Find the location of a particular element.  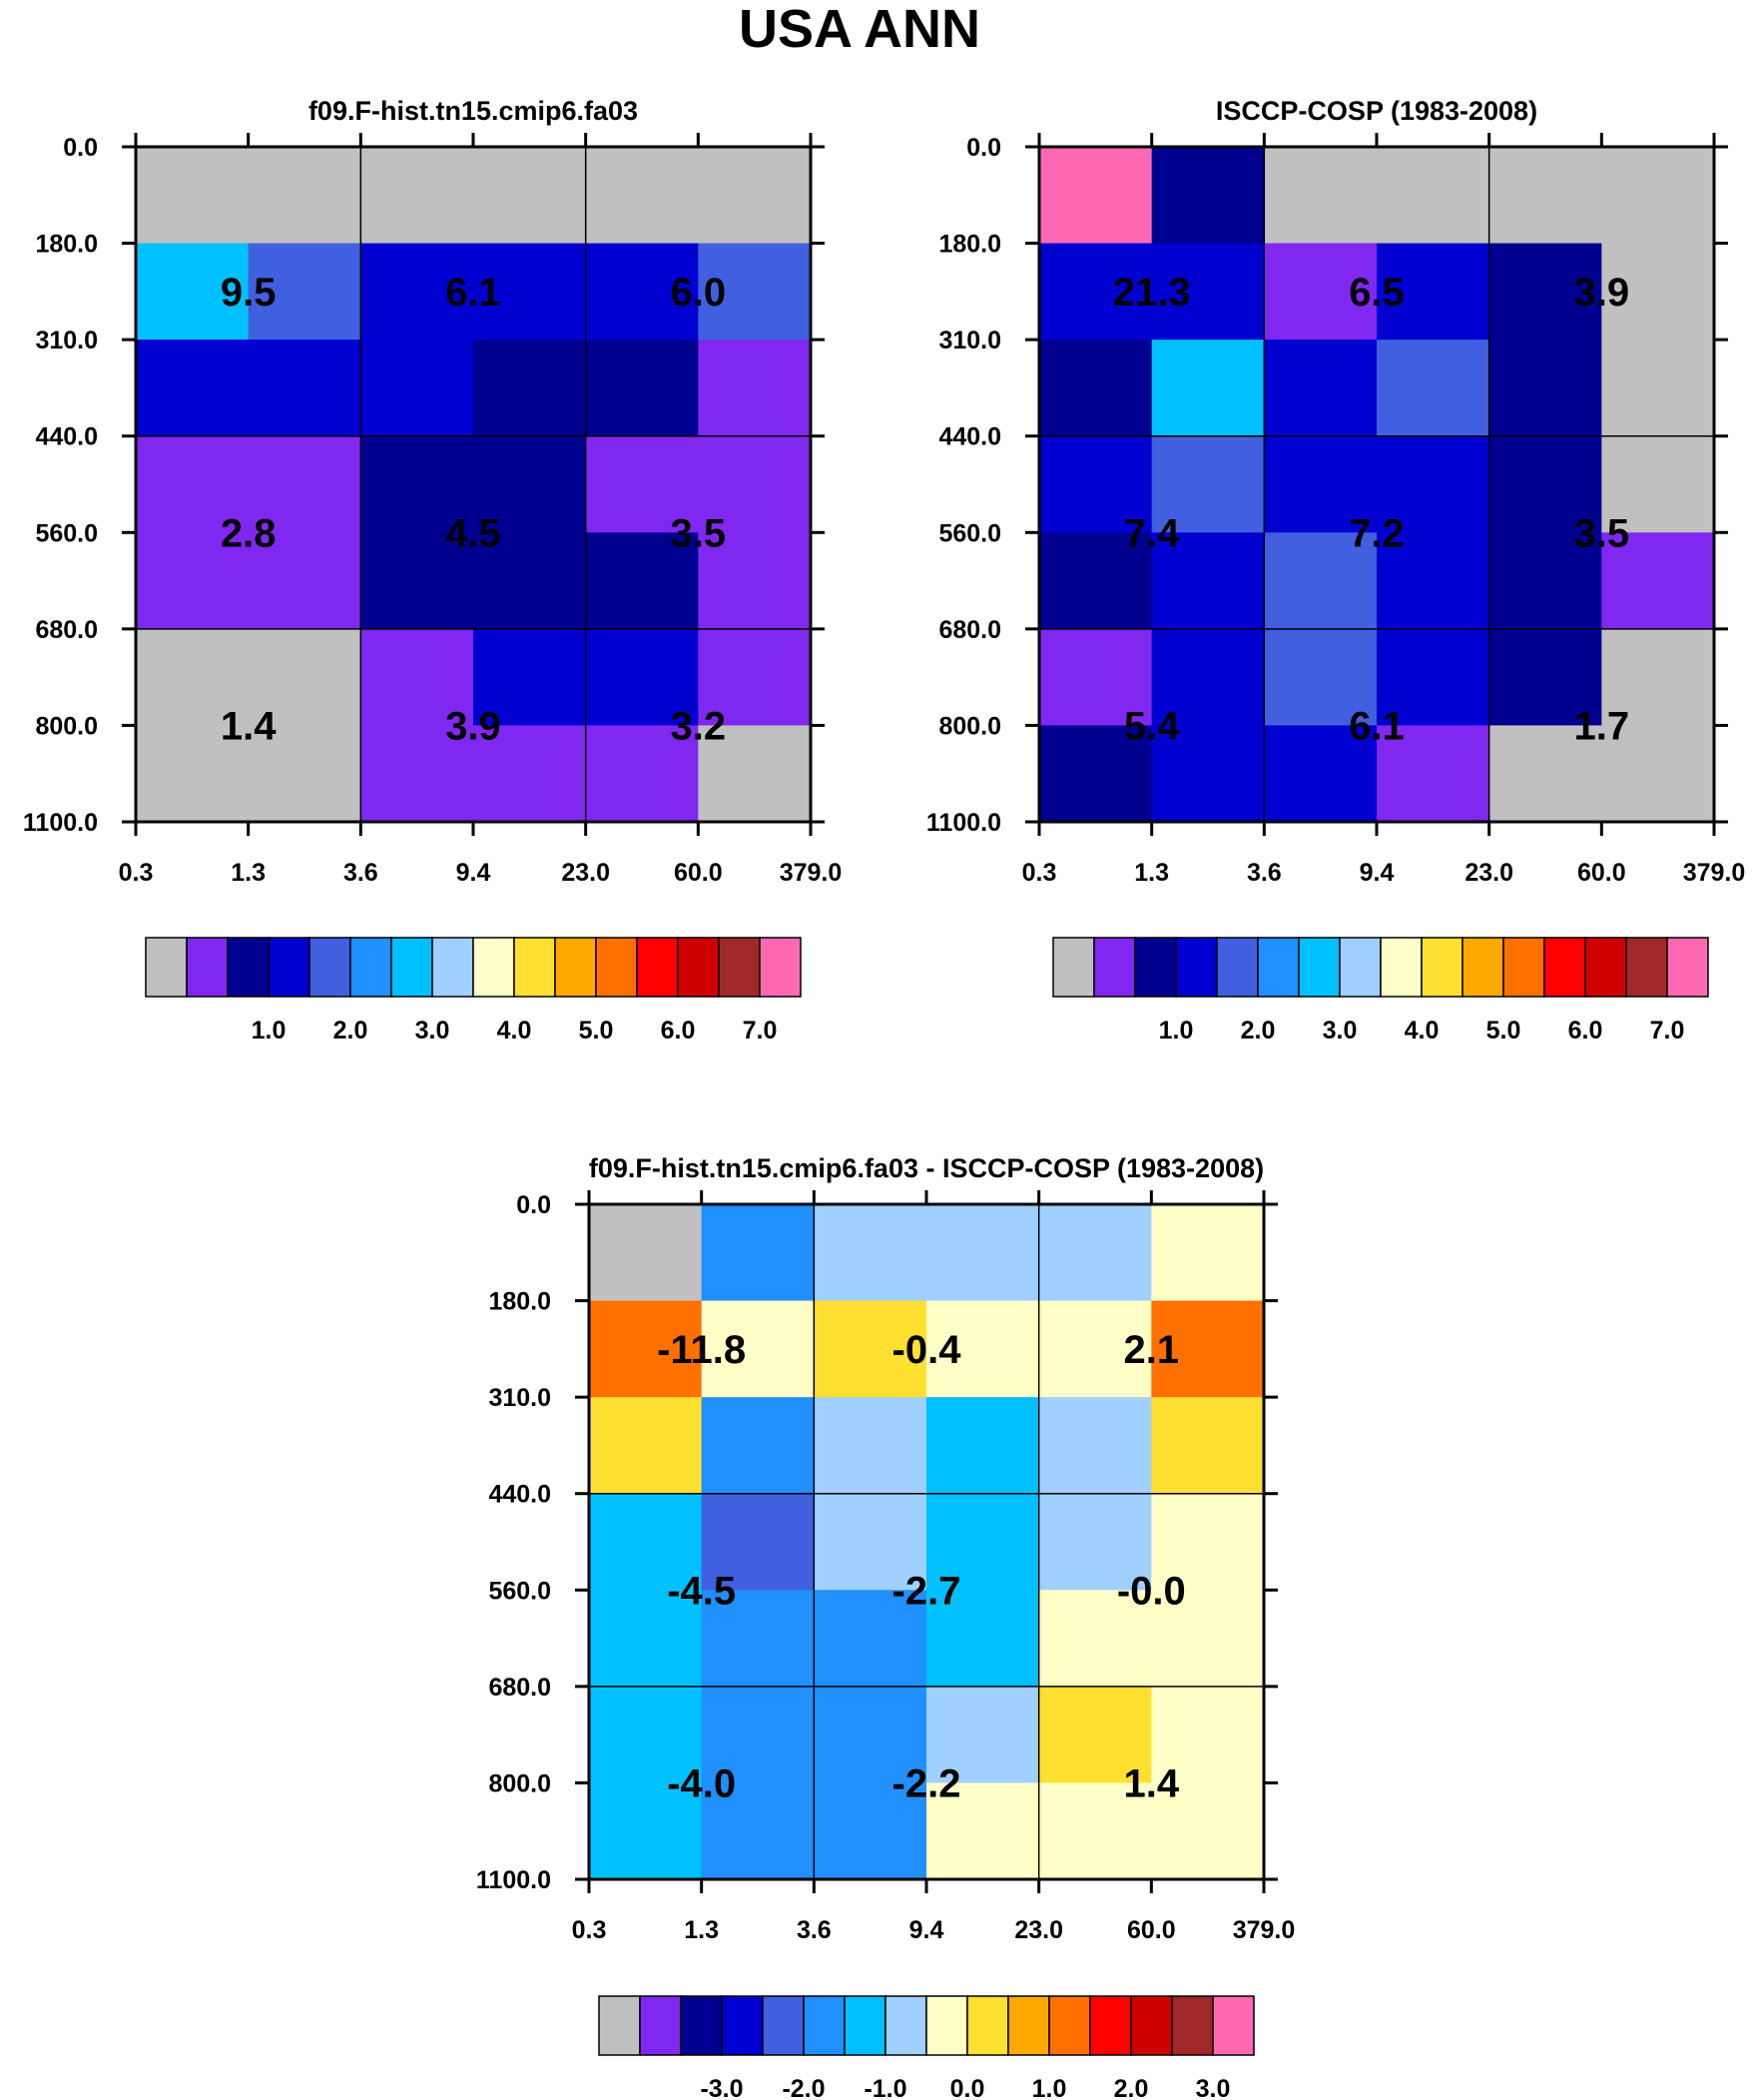

colorbar-label: 6.0 is located at coordinates (678, 1031).